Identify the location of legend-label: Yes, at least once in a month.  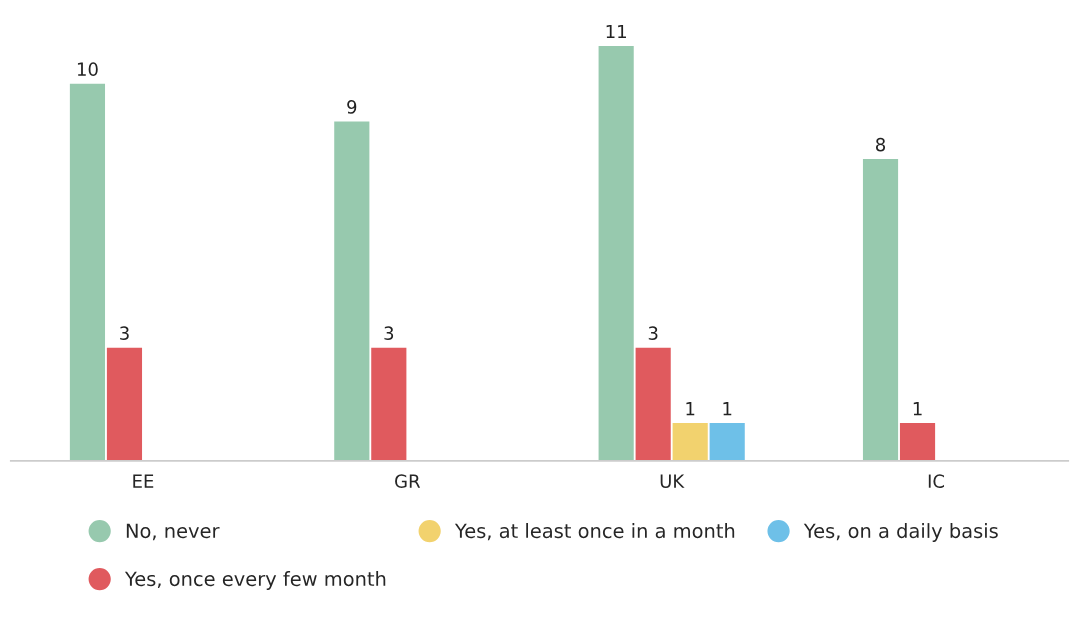
(594, 532).